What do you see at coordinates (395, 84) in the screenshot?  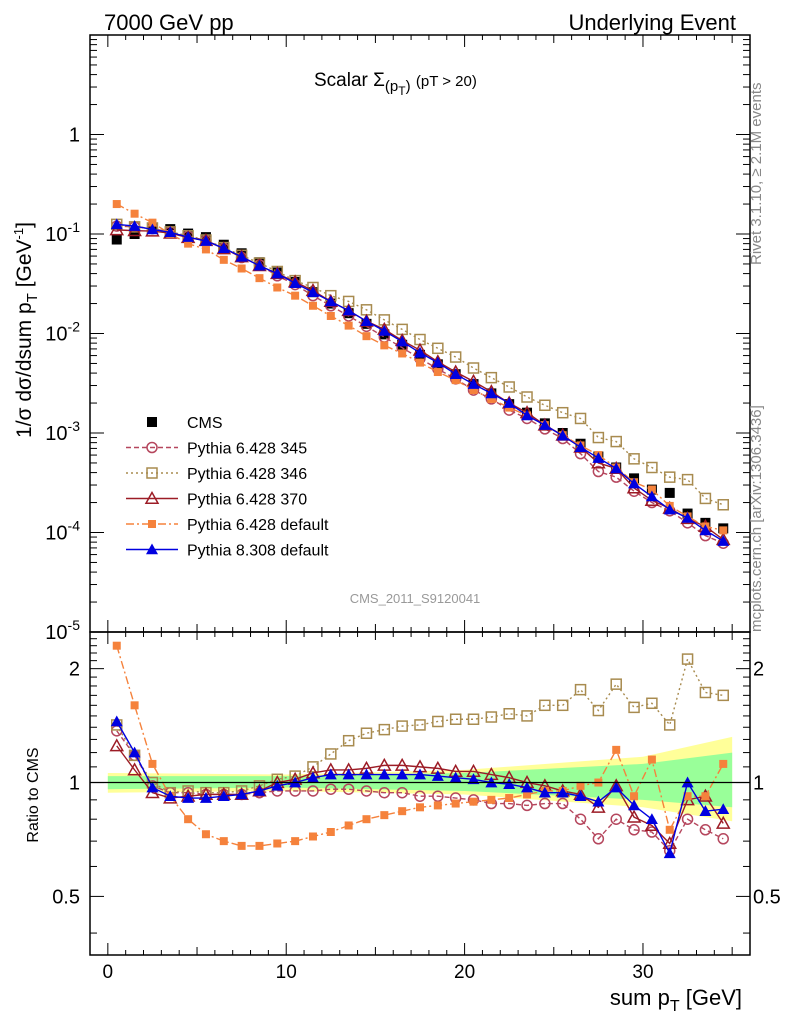 I see `plot-title: Scalar Σ(pT) (pT > 20)` at bounding box center [395, 84].